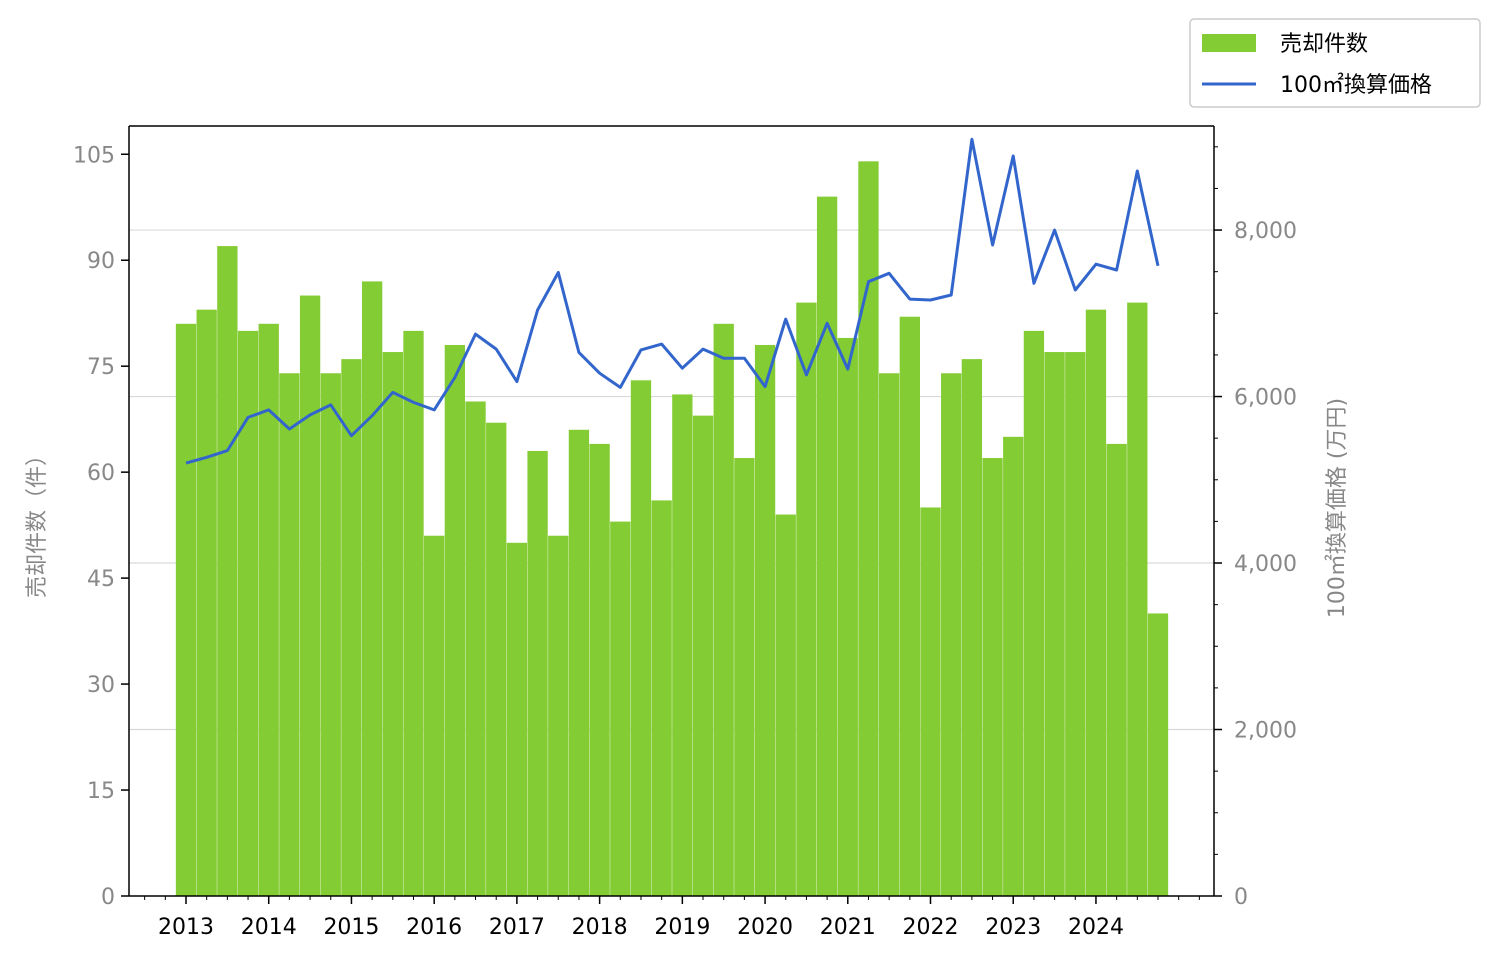  What do you see at coordinates (94, 155) in the screenshot?
I see `left-tick-label: 105` at bounding box center [94, 155].